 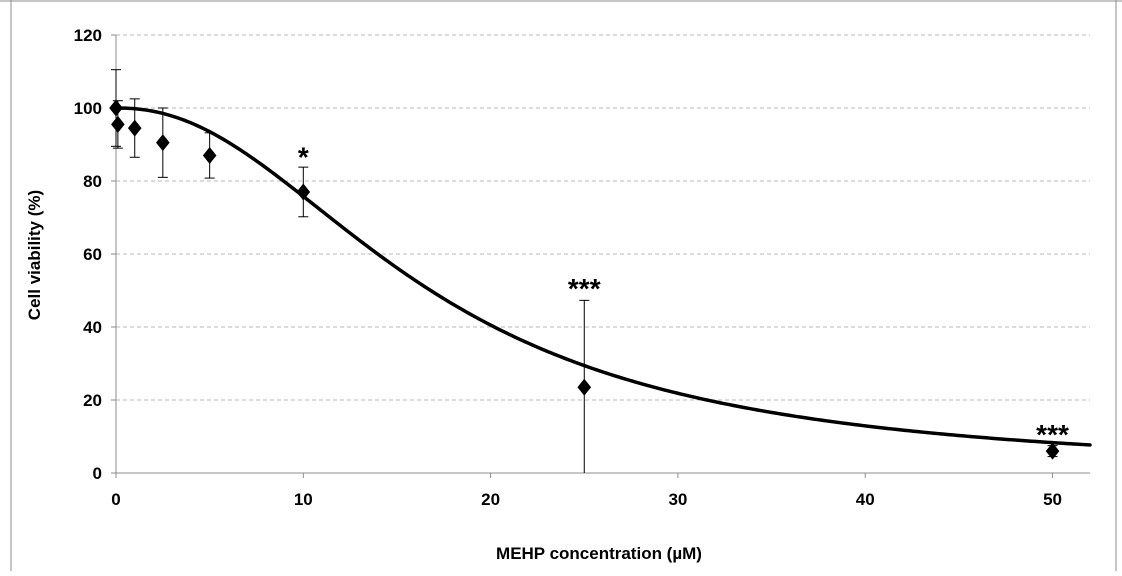 I want to click on y-tick-label-40: 40, so click(x=92, y=327).